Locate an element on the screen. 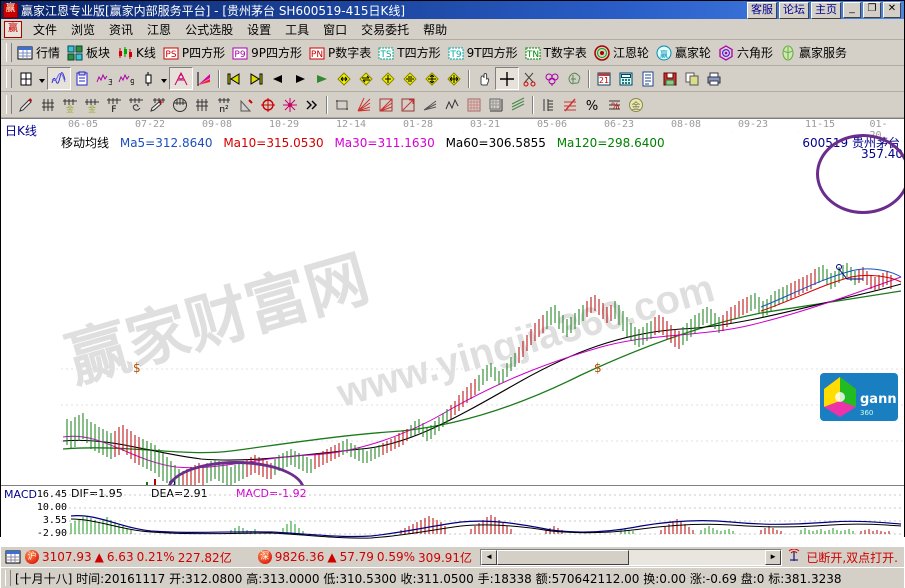 This screenshot has height=588, width=905. percent-cross-tool is located at coordinates (570, 104).